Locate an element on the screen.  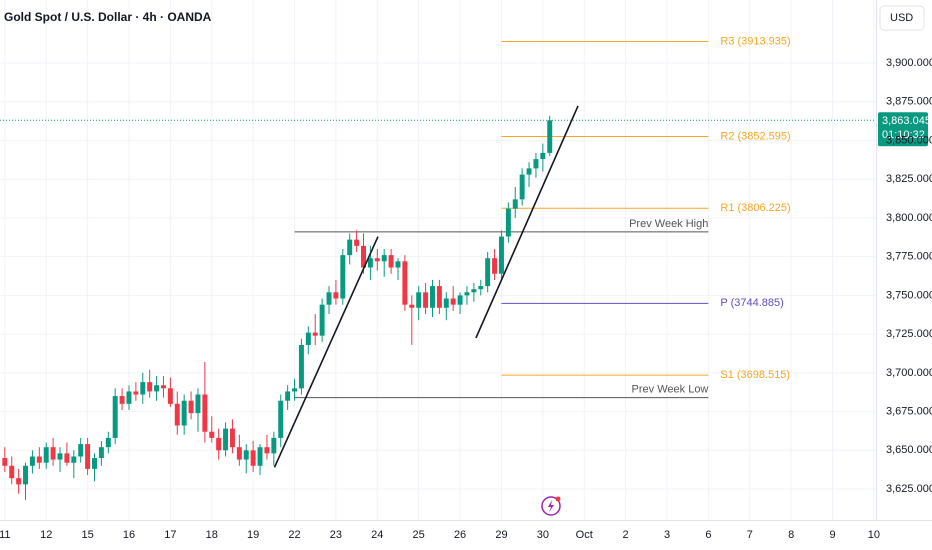
x-tick-label: 11 is located at coordinates (5, 535).